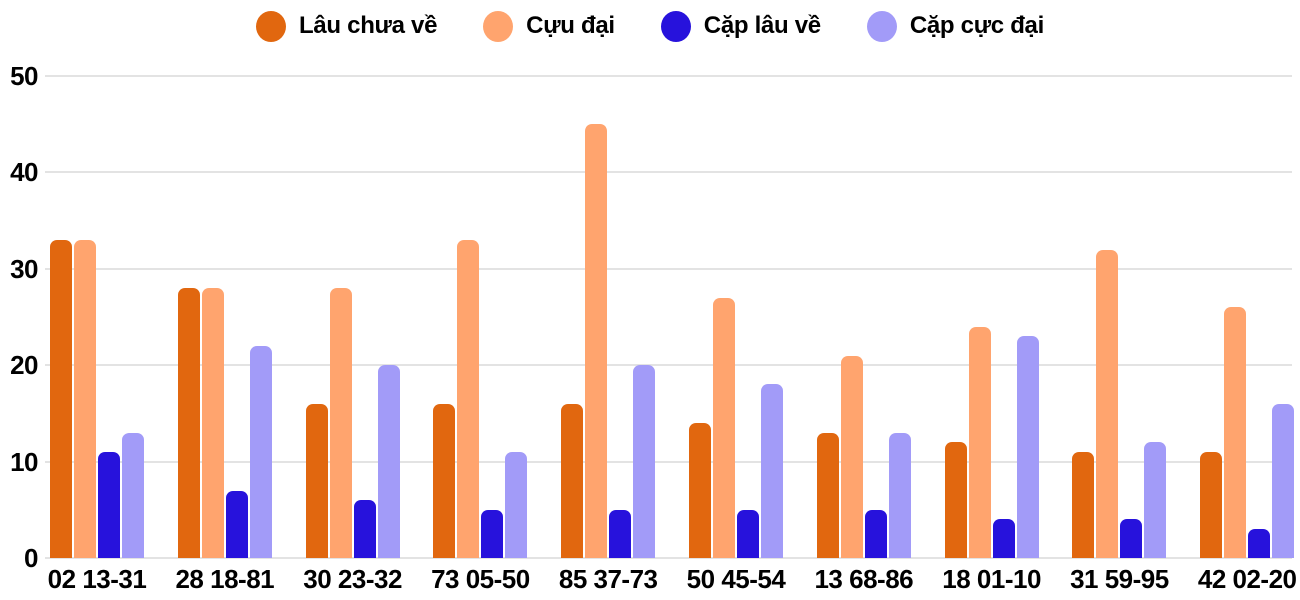 The width and height of the screenshot is (1300, 600). What do you see at coordinates (1119, 579) in the screenshot?
I see `x-axis-category-label: 31 59-95` at bounding box center [1119, 579].